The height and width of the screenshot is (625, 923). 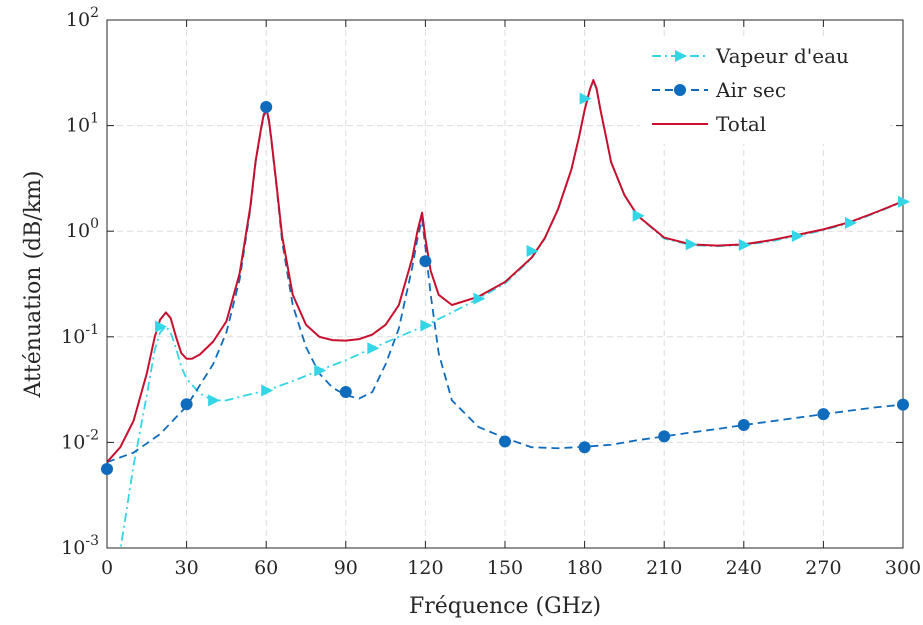 What do you see at coordinates (107, 568) in the screenshot?
I see `x-tick-label: 0` at bounding box center [107, 568].